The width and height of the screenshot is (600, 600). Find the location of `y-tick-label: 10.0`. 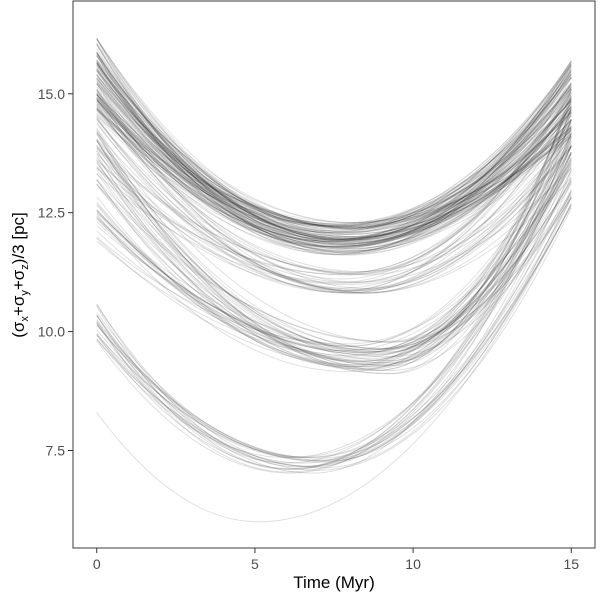

y-tick-label: 10.0 is located at coordinates (51, 332).